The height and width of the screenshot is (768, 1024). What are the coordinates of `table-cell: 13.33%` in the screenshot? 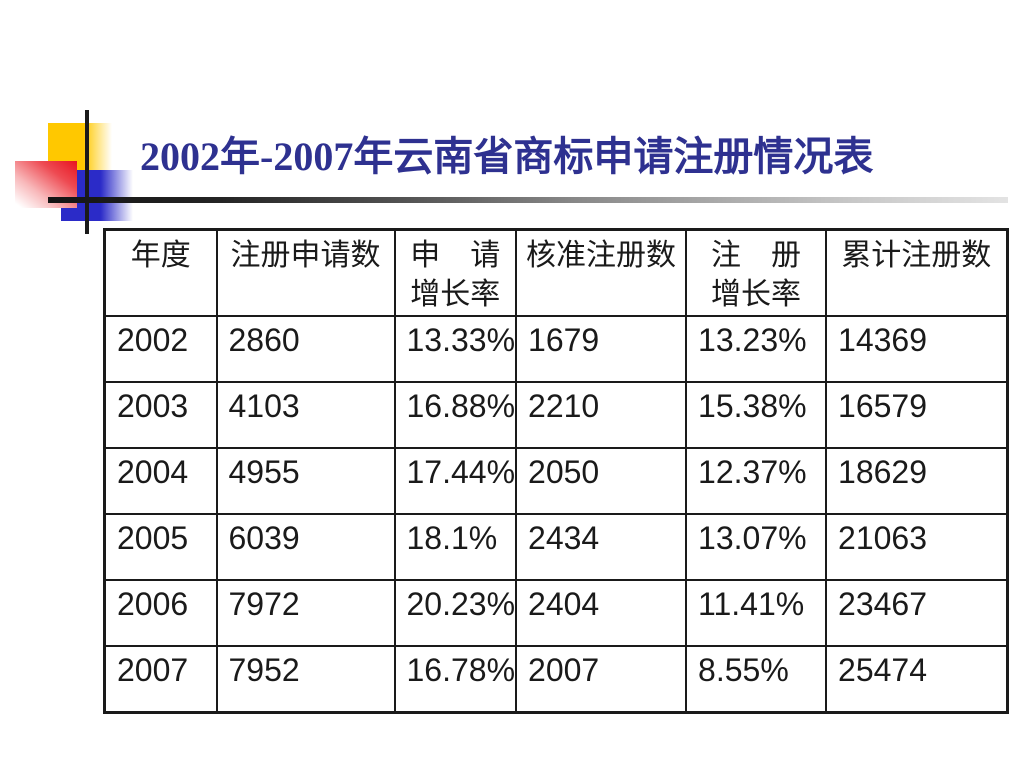 It's located at (455, 349).